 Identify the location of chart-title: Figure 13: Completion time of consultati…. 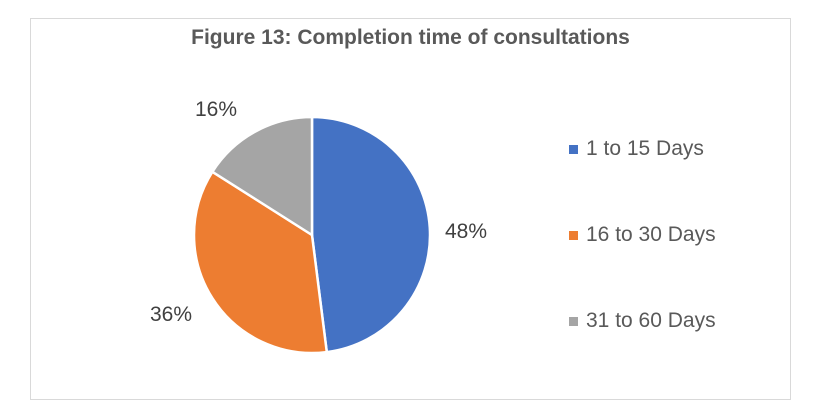
(410, 37).